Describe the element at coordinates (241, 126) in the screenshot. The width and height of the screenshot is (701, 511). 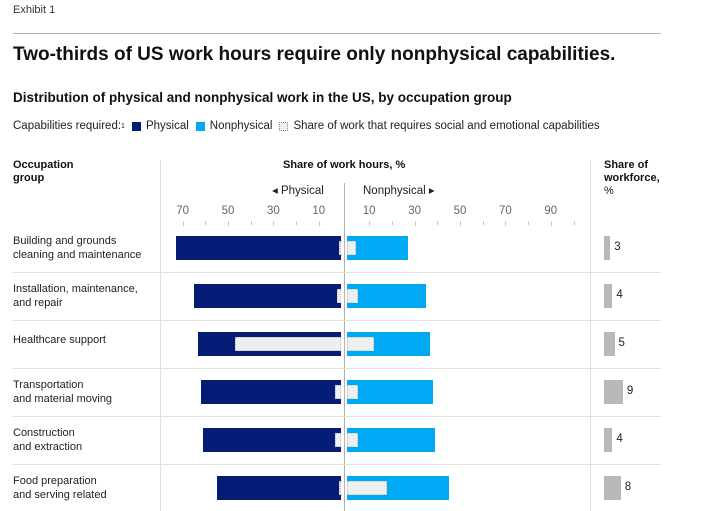
I see `legend-label-nonphysical: Nonphysical` at that location.